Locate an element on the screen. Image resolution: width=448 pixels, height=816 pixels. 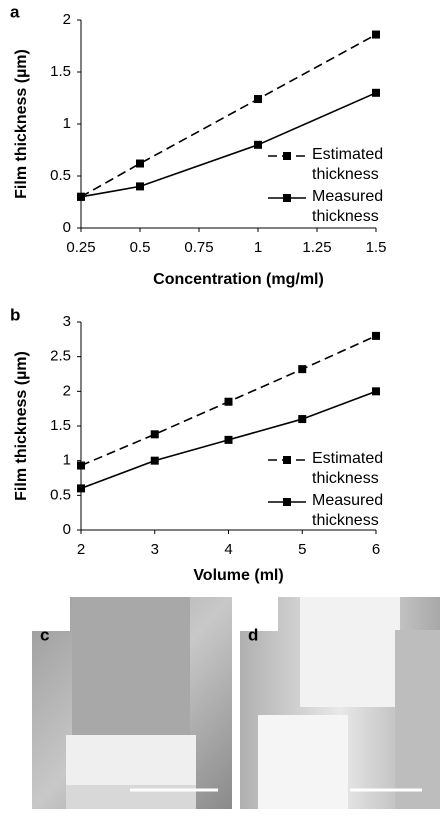
x-tick-label: 0.5 is located at coordinates (140, 247).